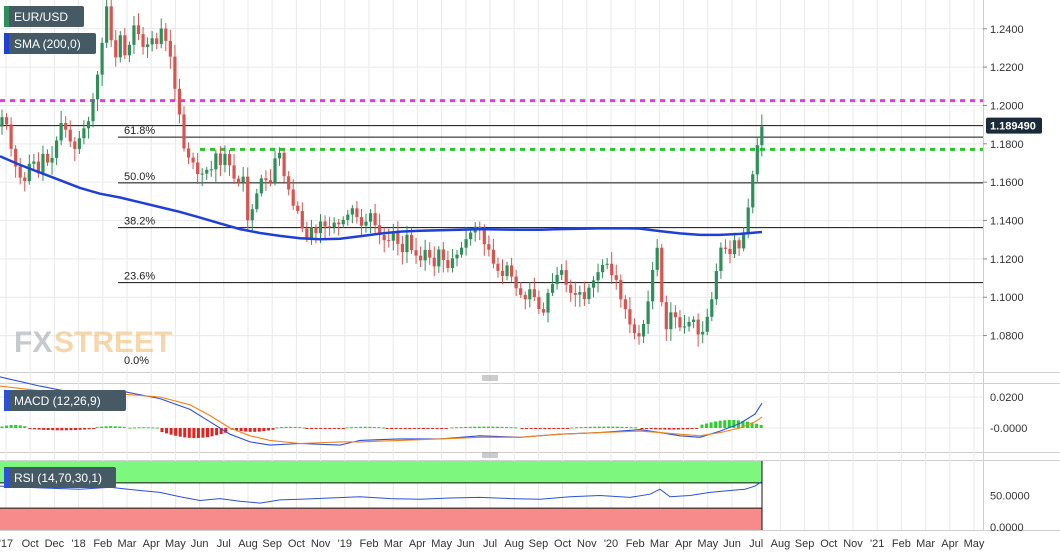 The width and height of the screenshot is (1060, 560). Describe the element at coordinates (113, 342) in the screenshot. I see `watermark-street: STREET` at that location.